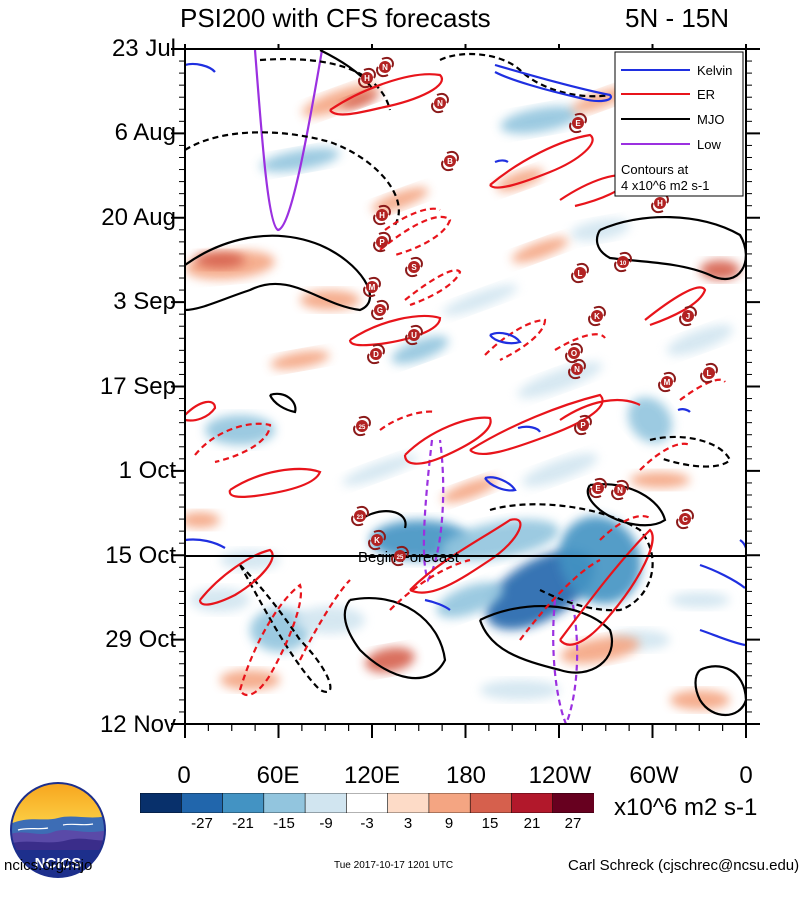 Image resolution: width=809 pixels, height=907 pixels. Describe the element at coordinates (335, 18) in the screenshot. I see `chart-title: PSI200 with CFS forecasts` at that location.